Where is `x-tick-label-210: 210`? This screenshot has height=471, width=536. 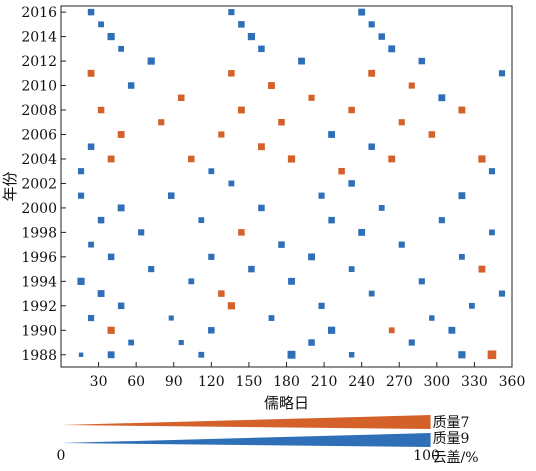 x-tick-label-210: 210 is located at coordinates (324, 382).